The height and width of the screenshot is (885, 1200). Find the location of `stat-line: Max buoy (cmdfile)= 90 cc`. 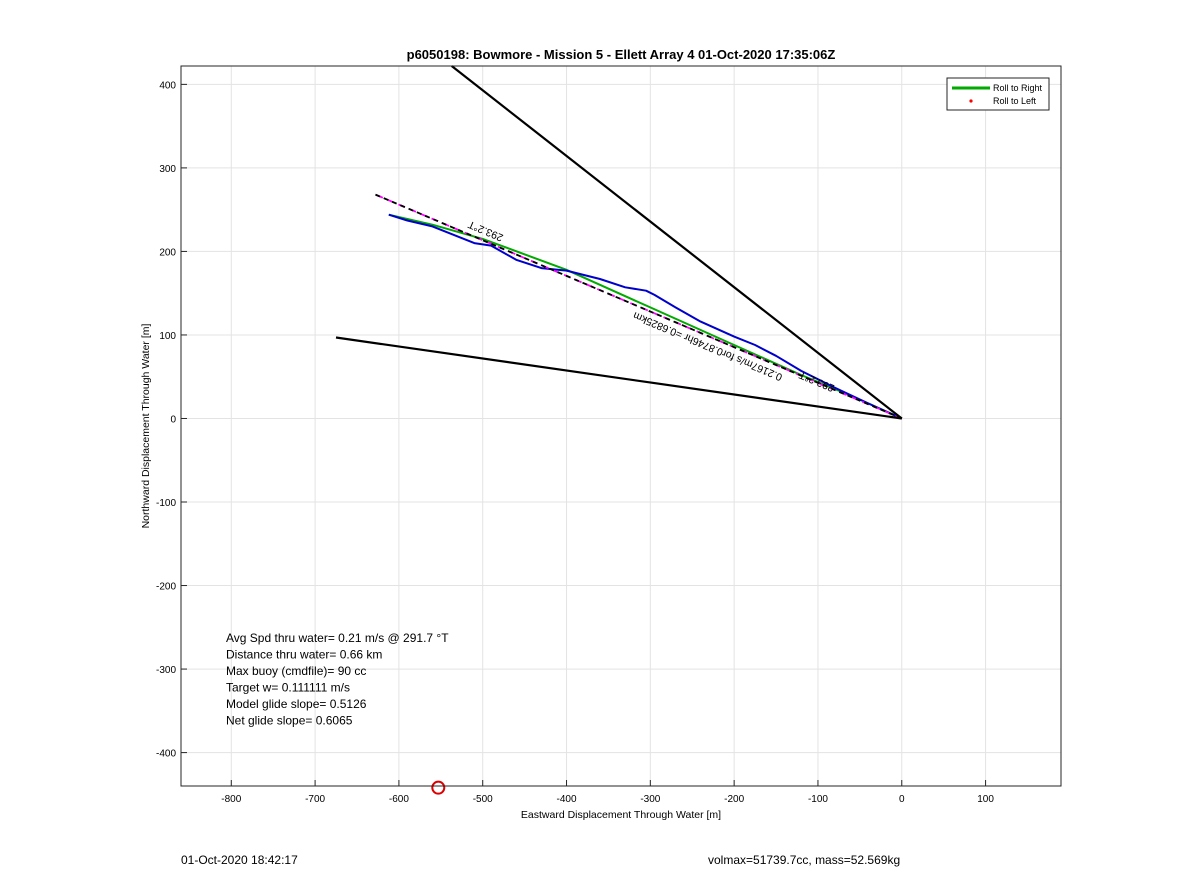

stat-line: Max buoy (cmdfile)= 90 cc is located at coordinates (296, 671).